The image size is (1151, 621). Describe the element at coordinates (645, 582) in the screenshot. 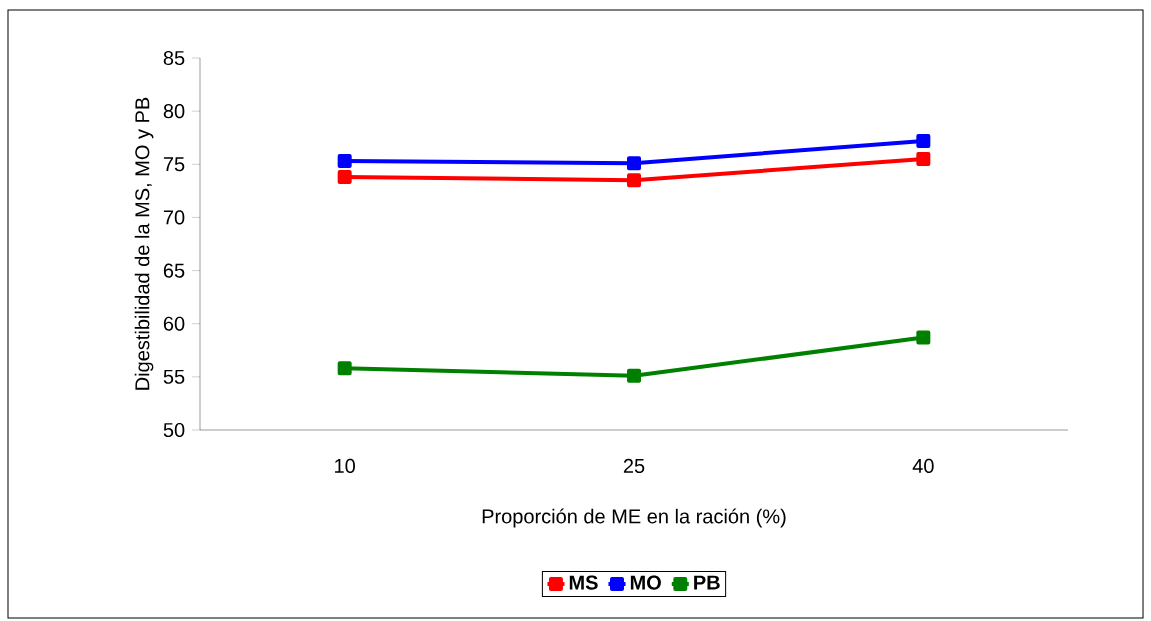

I see `legend-label: MO` at that location.